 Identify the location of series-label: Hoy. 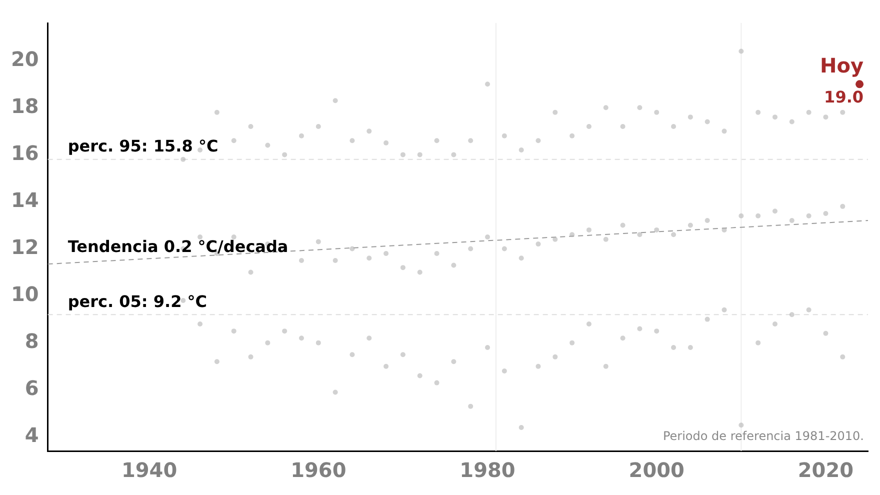
(842, 65).